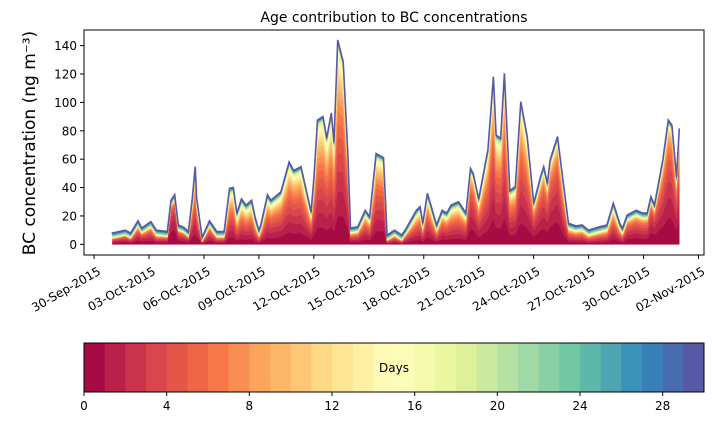 Image resolution: width=714 pixels, height=429 pixels. Describe the element at coordinates (579, 406) in the screenshot. I see `colorbar-tick-label: 24` at that location.